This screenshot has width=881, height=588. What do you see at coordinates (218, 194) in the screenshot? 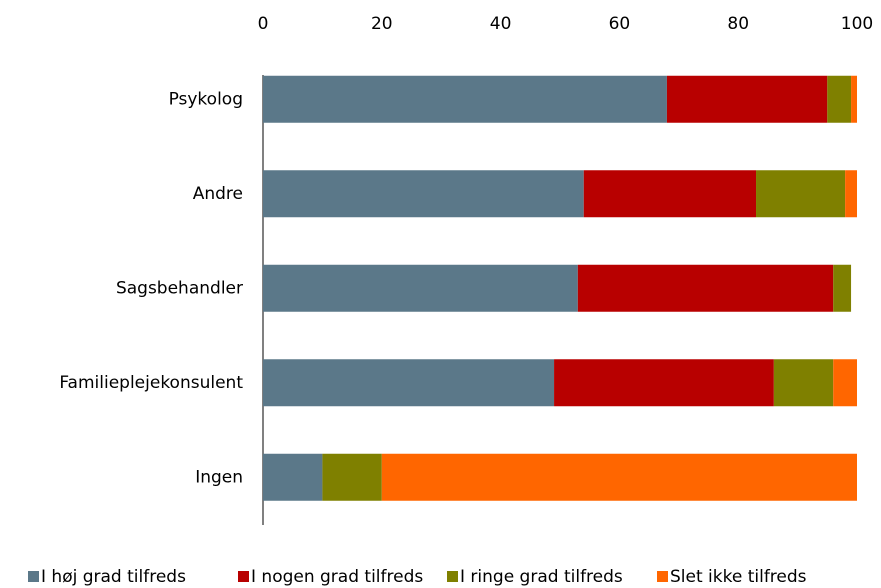
I see `y-tick-label: Andre` at bounding box center [218, 194].